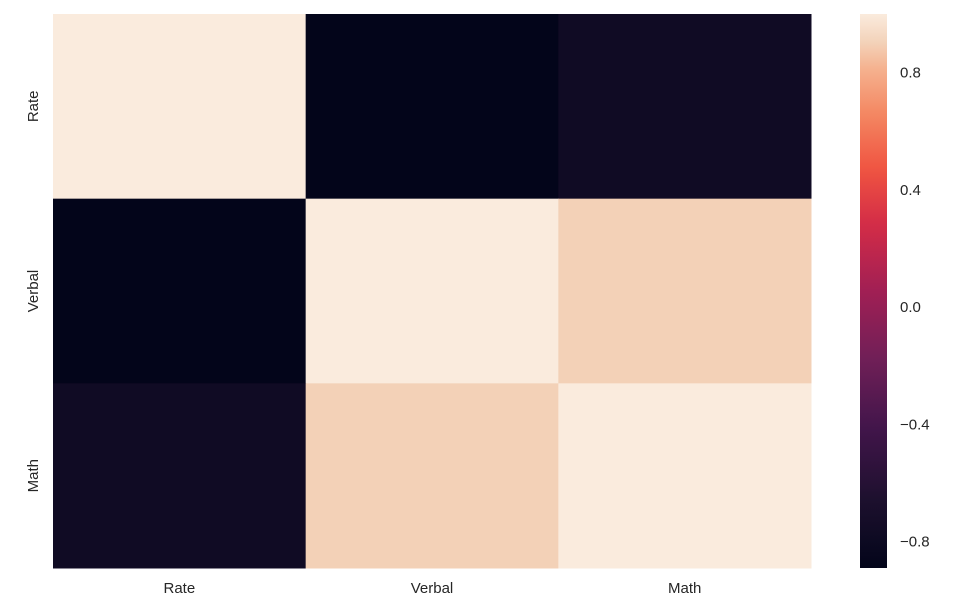  I want to click on y-axis-tick-labels: Rate Verbal Math, so click(33, 291).